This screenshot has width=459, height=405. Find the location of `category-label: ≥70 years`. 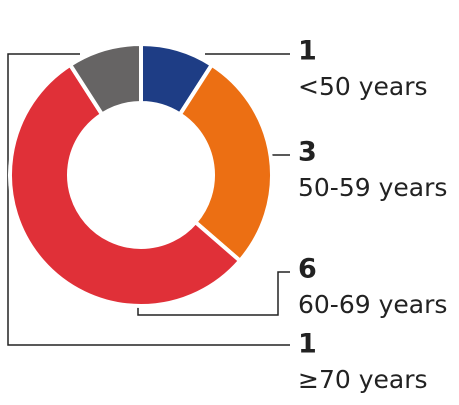

category-label: ≥70 years is located at coordinates (363, 379).